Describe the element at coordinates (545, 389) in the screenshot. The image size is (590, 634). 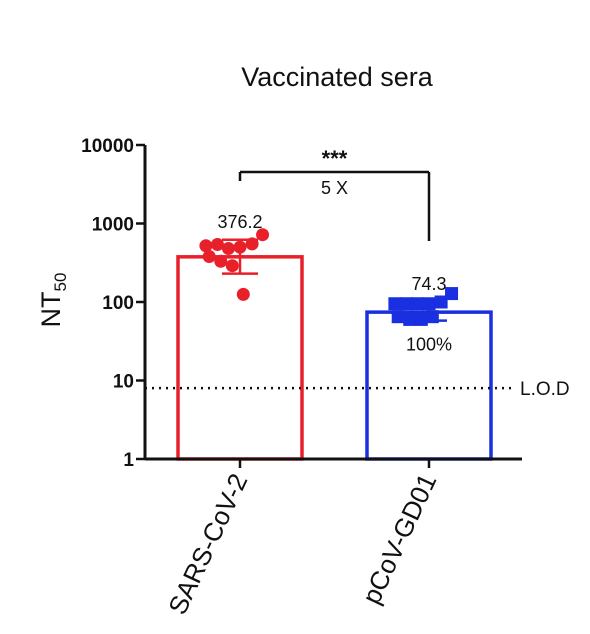
I see `lod-label: L.O.D` at that location.